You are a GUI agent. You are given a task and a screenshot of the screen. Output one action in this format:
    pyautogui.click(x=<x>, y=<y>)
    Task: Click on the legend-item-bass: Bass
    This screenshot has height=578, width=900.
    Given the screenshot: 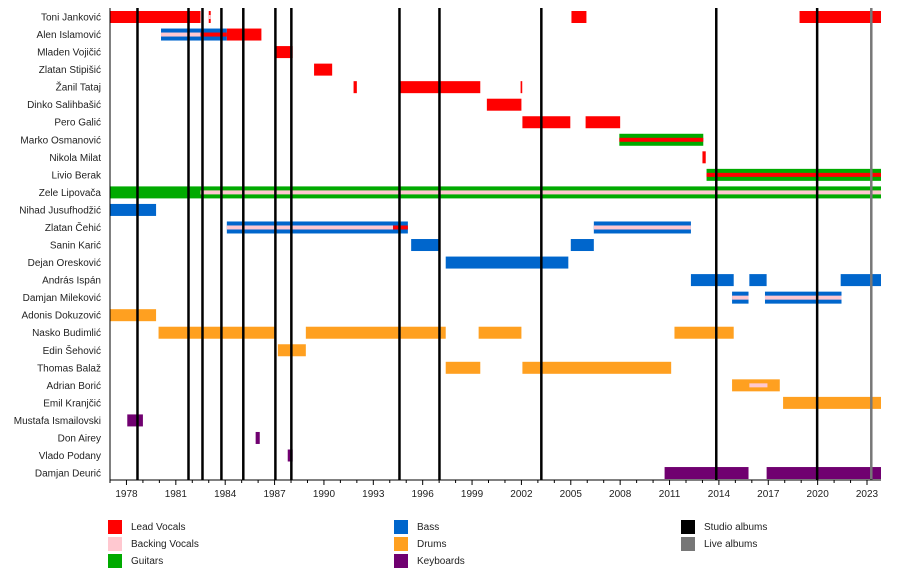 What is the action you would take?
    pyautogui.click(x=416, y=527)
    